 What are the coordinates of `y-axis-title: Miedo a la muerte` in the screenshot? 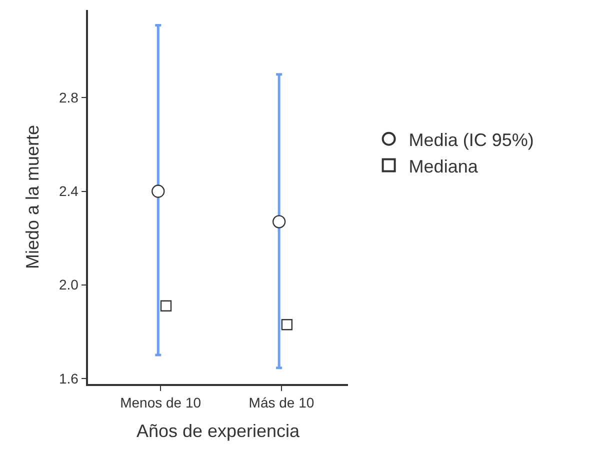 It's located at (32, 197).